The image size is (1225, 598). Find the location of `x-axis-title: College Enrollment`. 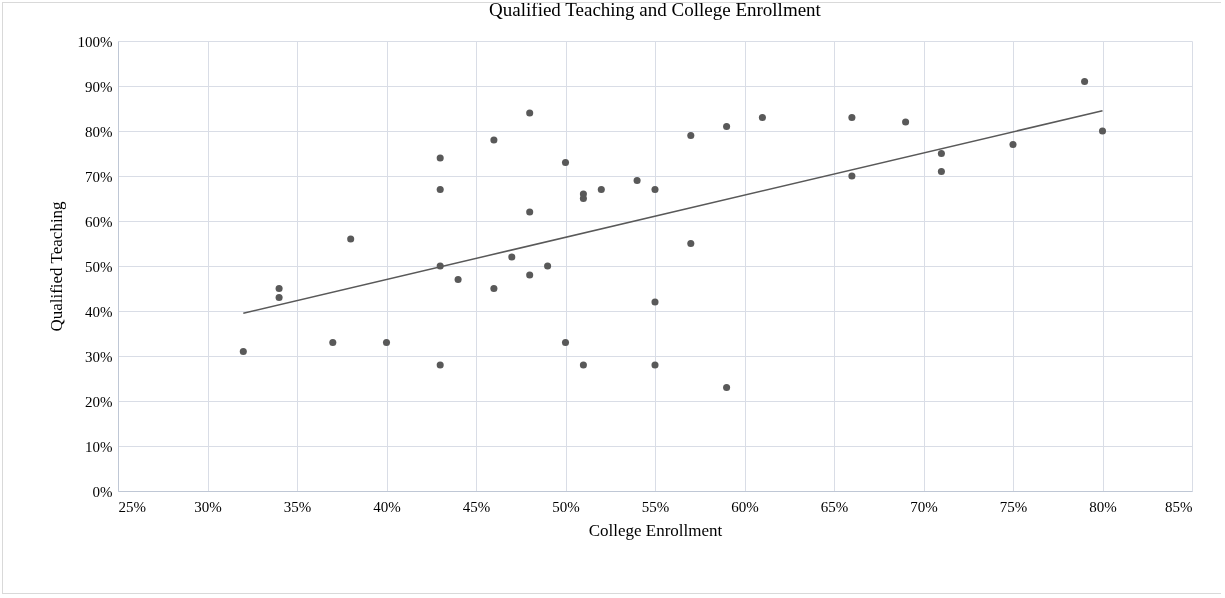

x-axis-title: College Enrollment is located at coordinates (655, 530).